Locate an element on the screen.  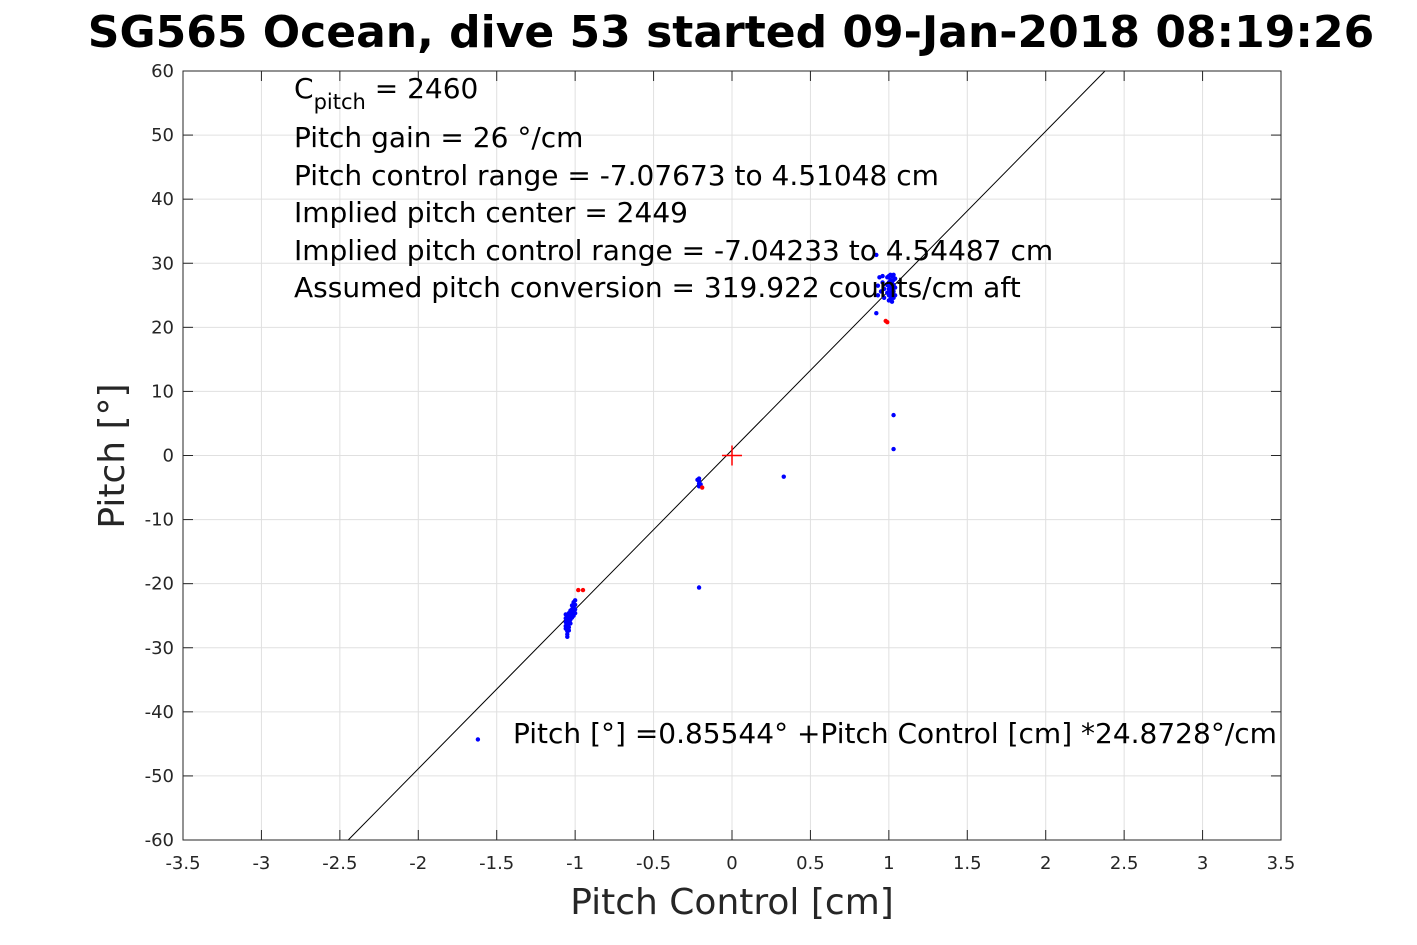
y-tick-labels: -60 -50 -40 -30 -20 -10 0 10 20 30 40 50 60 is located at coordinates (159, 456).